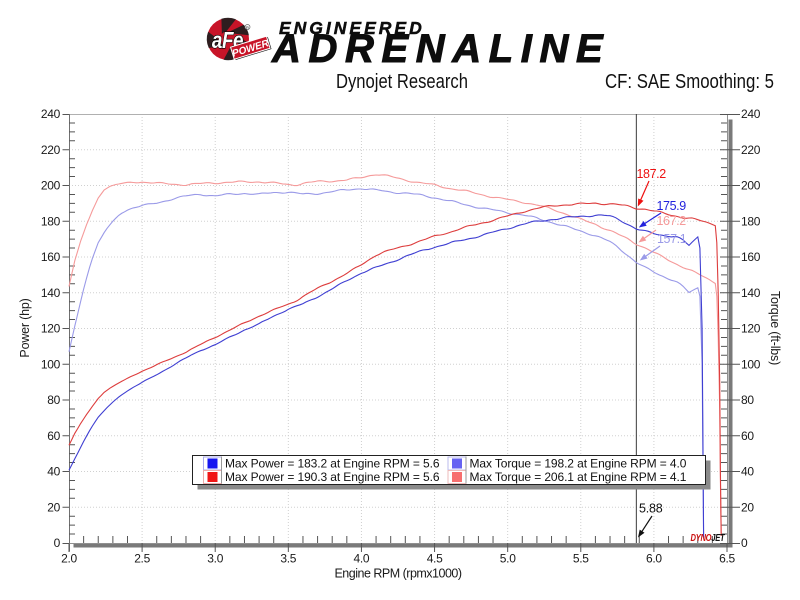  I want to click on svg-text: 157.1, so click(672, 239).